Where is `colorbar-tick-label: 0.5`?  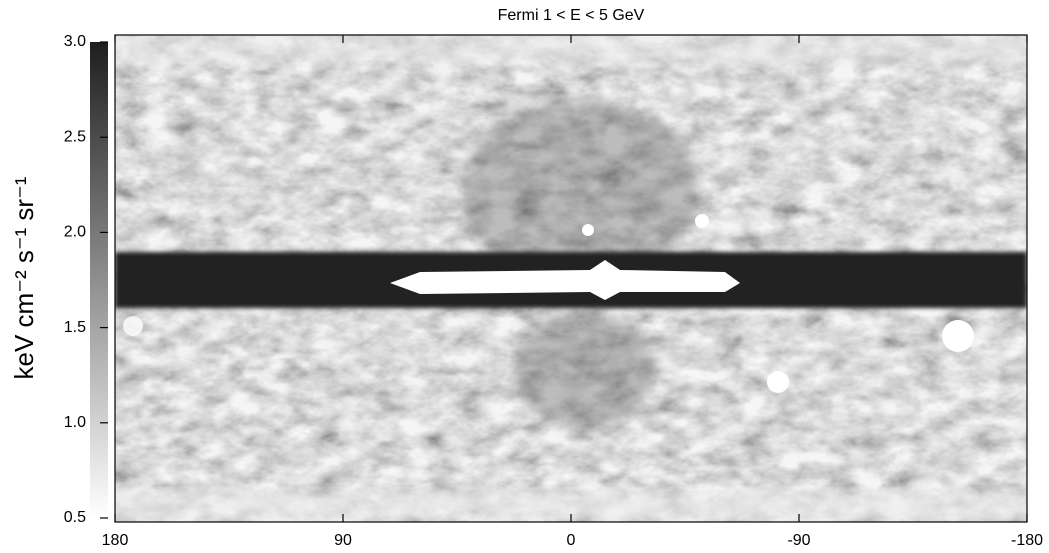
colorbar-tick-label: 0.5 is located at coordinates (75, 517).